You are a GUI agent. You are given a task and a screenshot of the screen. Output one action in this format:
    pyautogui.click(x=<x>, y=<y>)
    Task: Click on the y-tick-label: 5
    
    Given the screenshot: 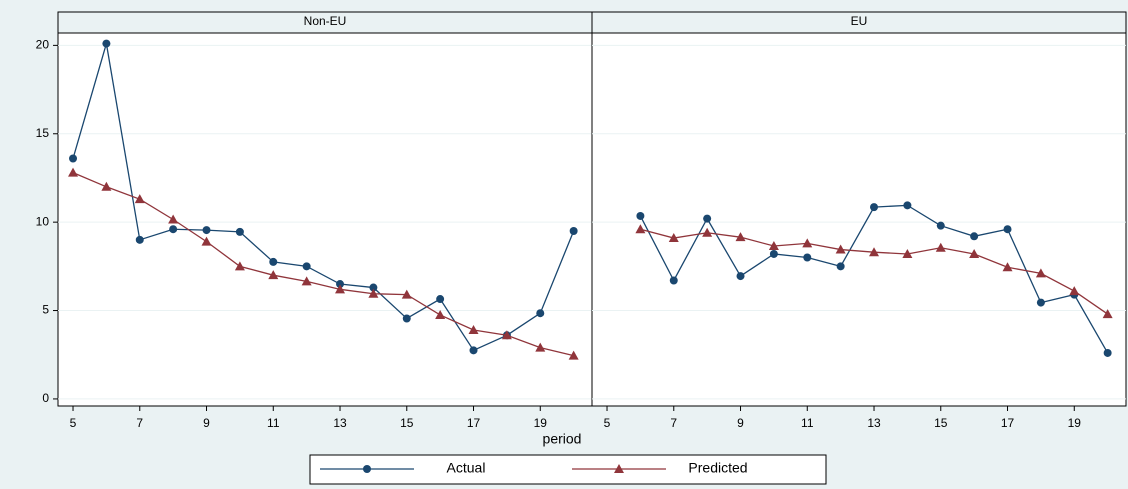 What is the action you would take?
    pyautogui.click(x=45, y=310)
    